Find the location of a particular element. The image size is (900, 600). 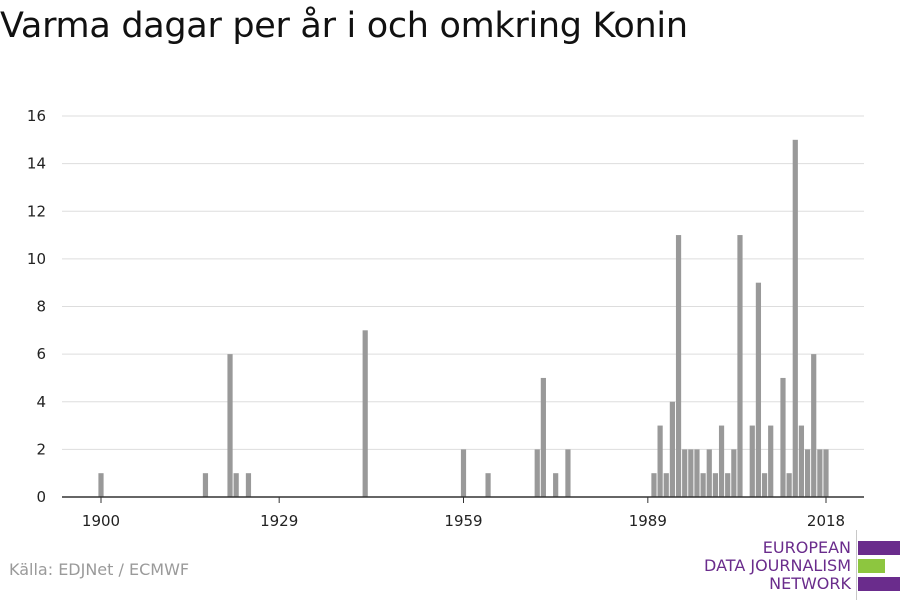

logo-bar-purple-top is located at coordinates (879, 548).